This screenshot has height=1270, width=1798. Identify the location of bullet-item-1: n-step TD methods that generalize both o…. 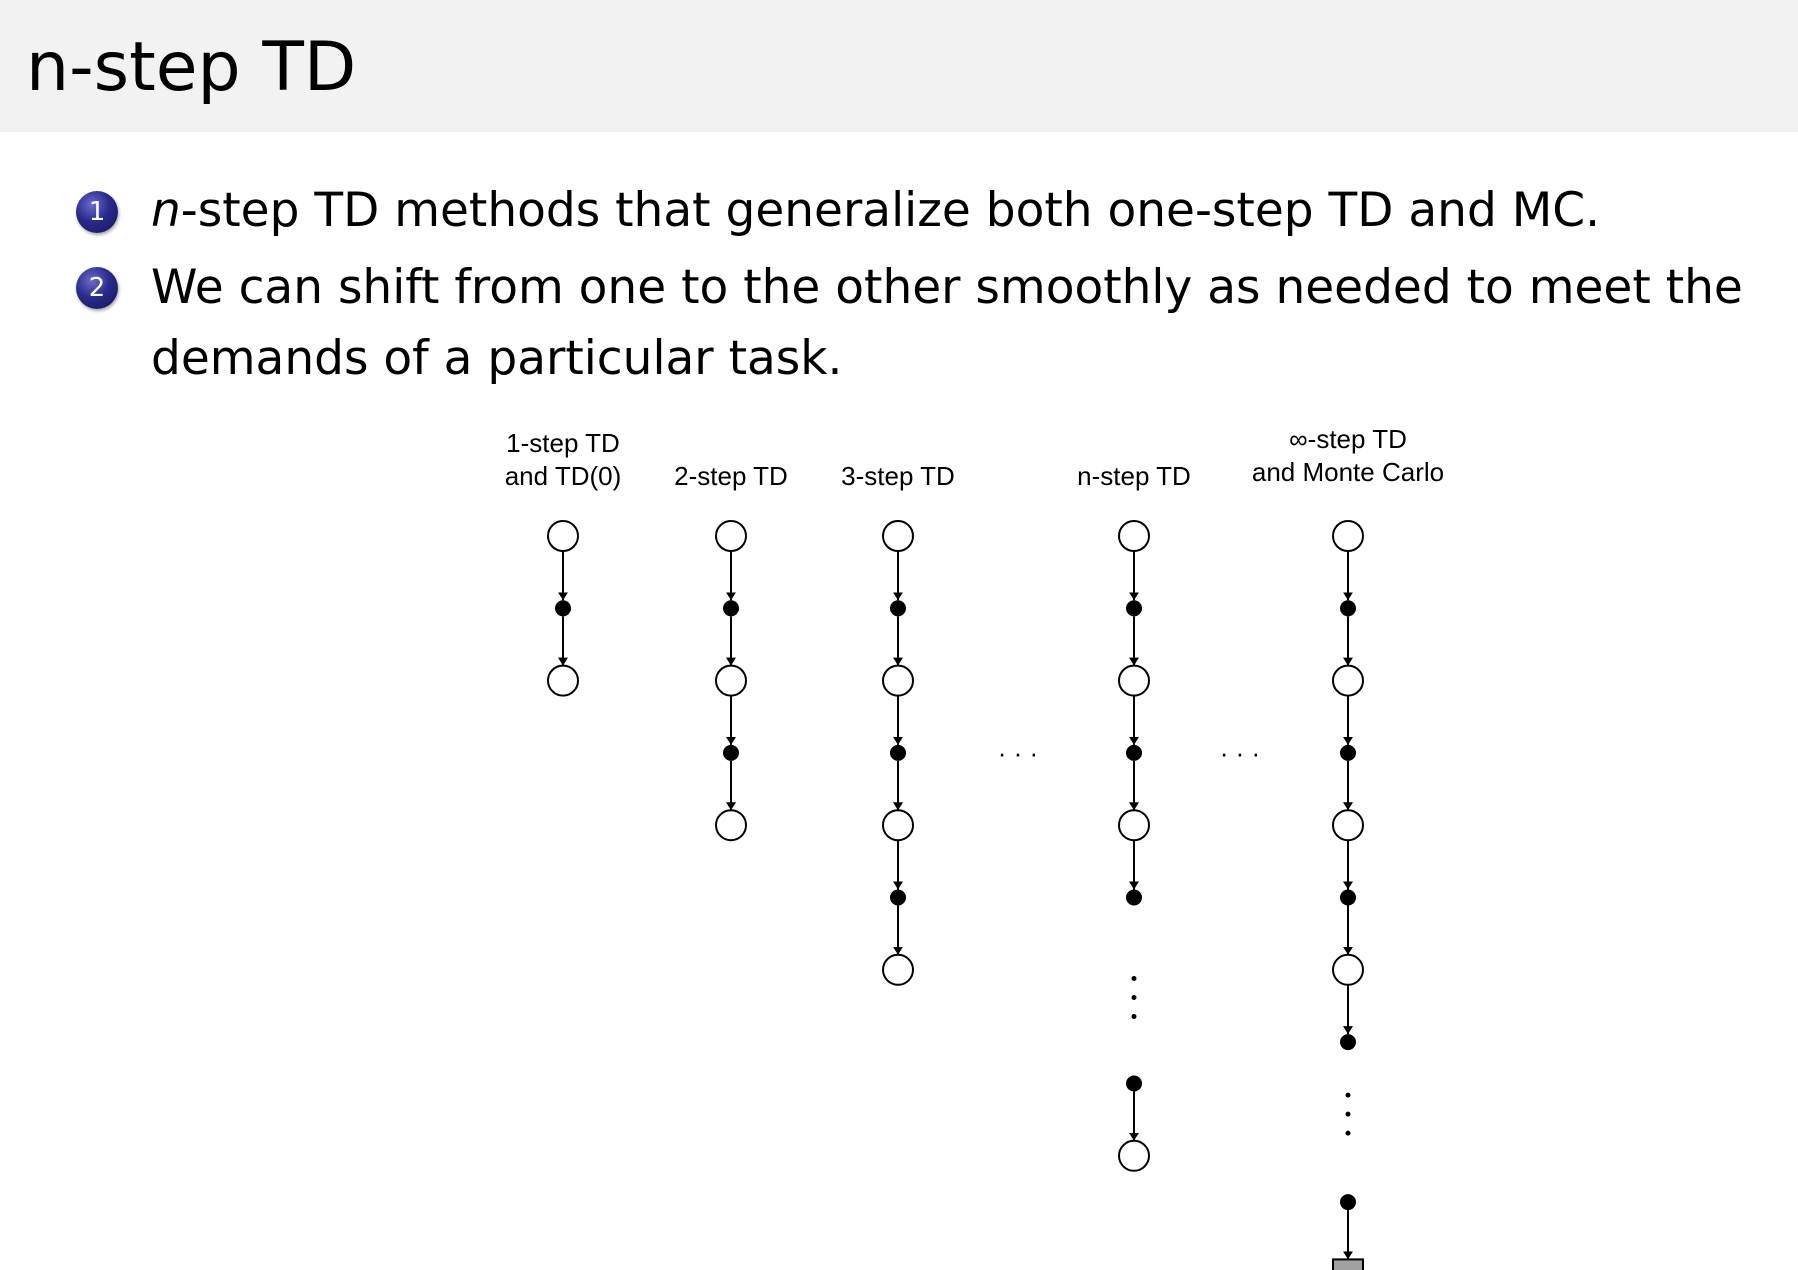
(875, 211).